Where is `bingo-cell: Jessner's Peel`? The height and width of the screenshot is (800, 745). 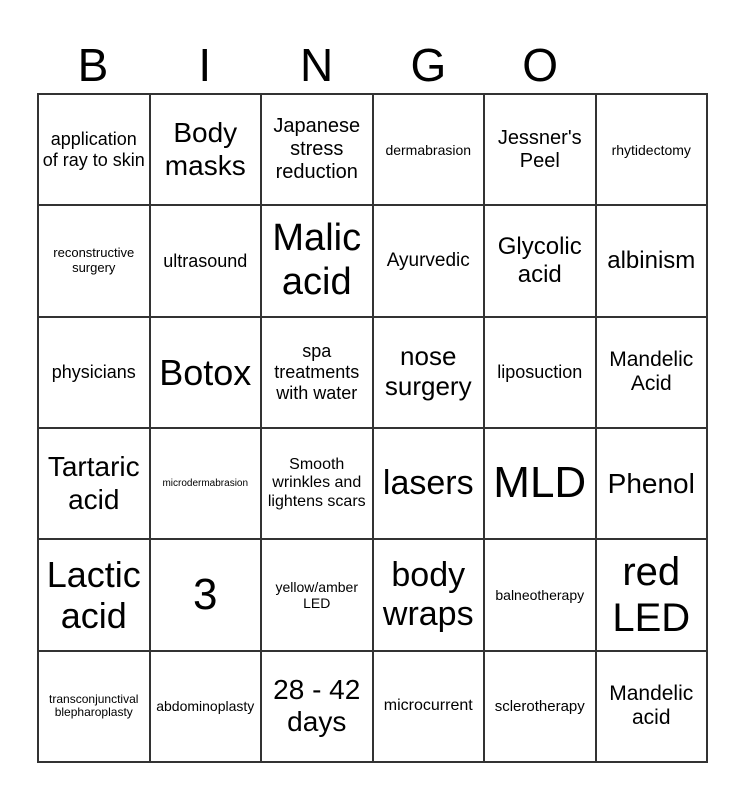
bingo-cell: Jessner's Peel is located at coordinates (540, 150).